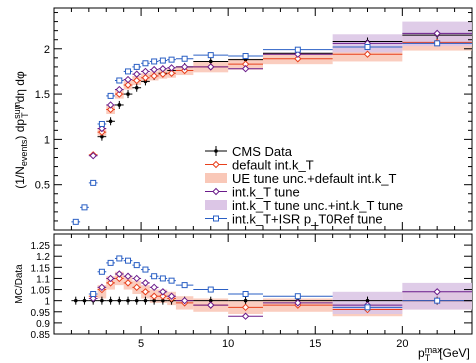 Image resolution: width=476 pixels, height=363 pixels. I want to click on ratio-xtick-label-1: 10, so click(228, 344).